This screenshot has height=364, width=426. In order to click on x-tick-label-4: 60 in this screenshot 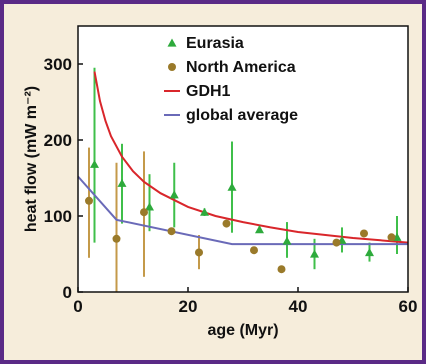, I will do `click(408, 306)`.